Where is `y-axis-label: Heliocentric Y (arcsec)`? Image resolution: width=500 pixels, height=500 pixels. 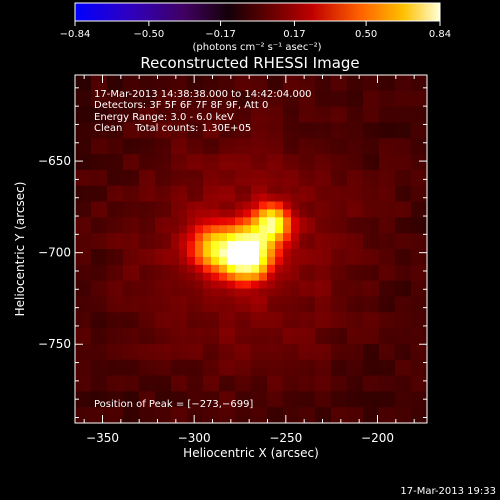 y-axis-label: Heliocentric Y (arcsec) is located at coordinates (20, 249).